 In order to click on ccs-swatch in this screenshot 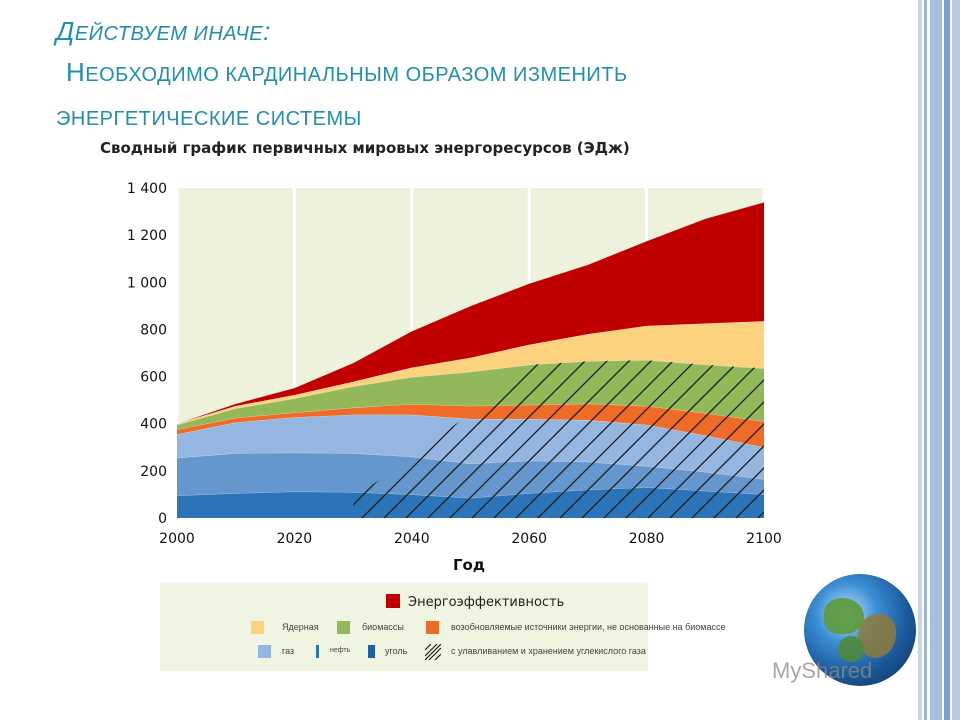, I will do `click(433, 652)`.